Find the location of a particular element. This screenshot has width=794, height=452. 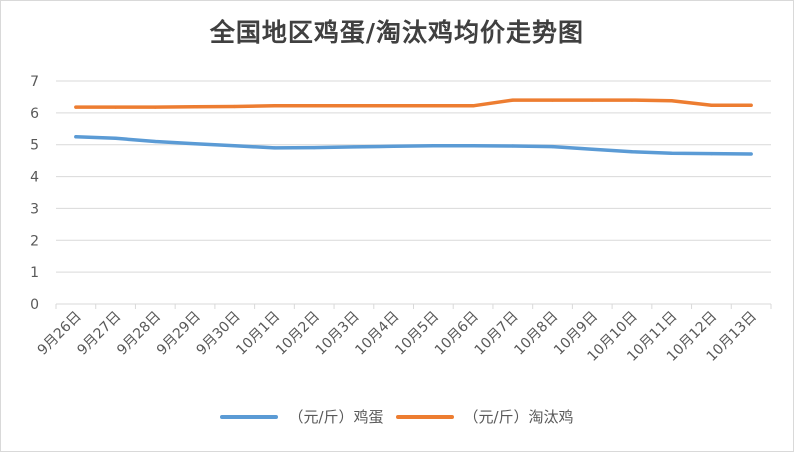

y-tick-label: 0 is located at coordinates (34, 305).